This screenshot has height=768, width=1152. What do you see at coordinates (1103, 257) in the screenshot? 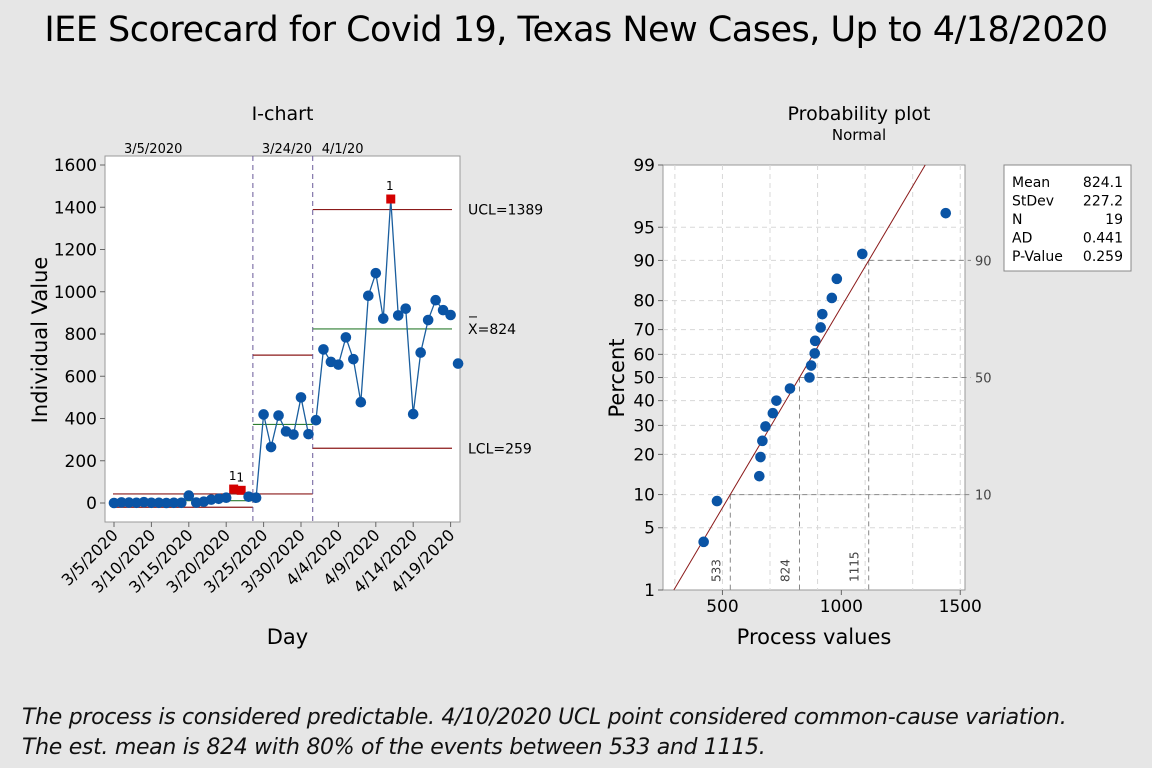
I see `stats-value: 0.259` at bounding box center [1103, 257].